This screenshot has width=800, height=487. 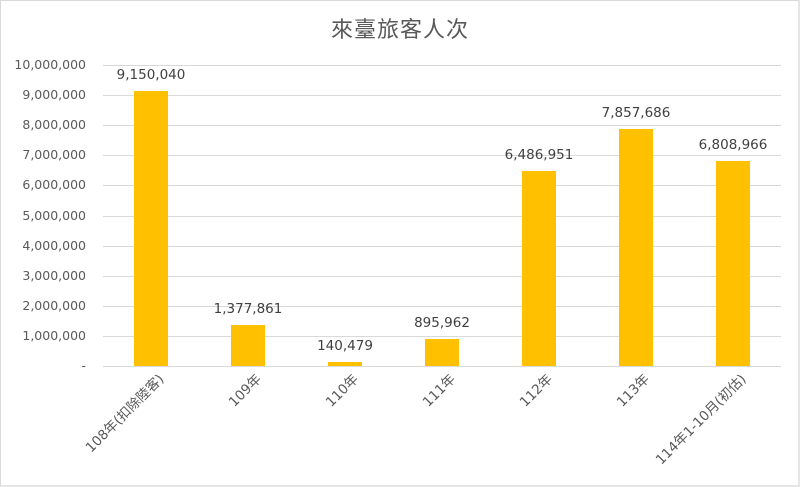 I want to click on y-tick-label: 4,000,000, so click(x=54, y=245).